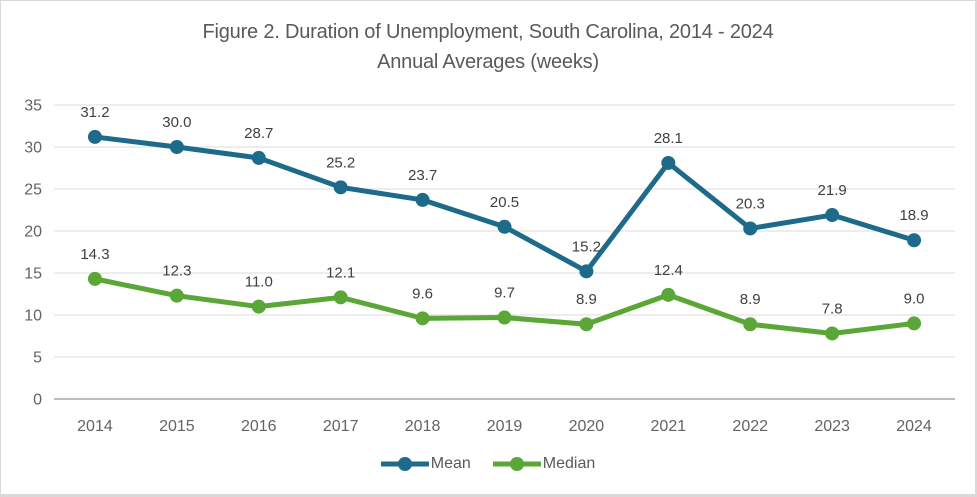 This screenshot has height=497, width=977. What do you see at coordinates (341, 426) in the screenshot?
I see `x-tick-label: 2017` at bounding box center [341, 426].